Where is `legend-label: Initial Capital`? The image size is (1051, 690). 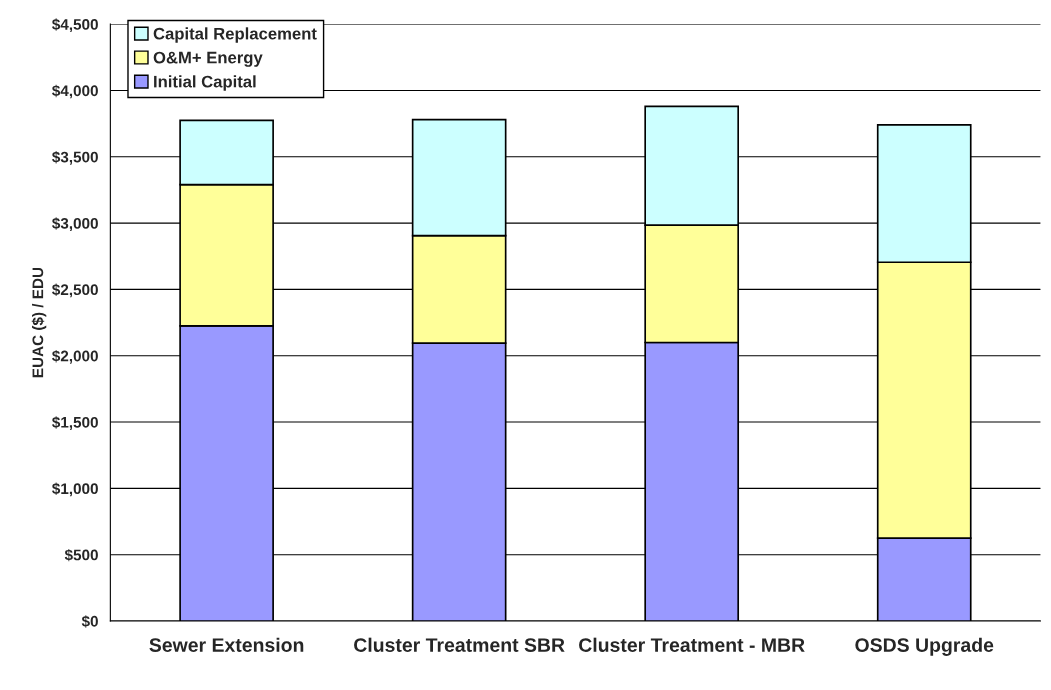
legend-label: Initial Capital is located at coordinates (205, 83).